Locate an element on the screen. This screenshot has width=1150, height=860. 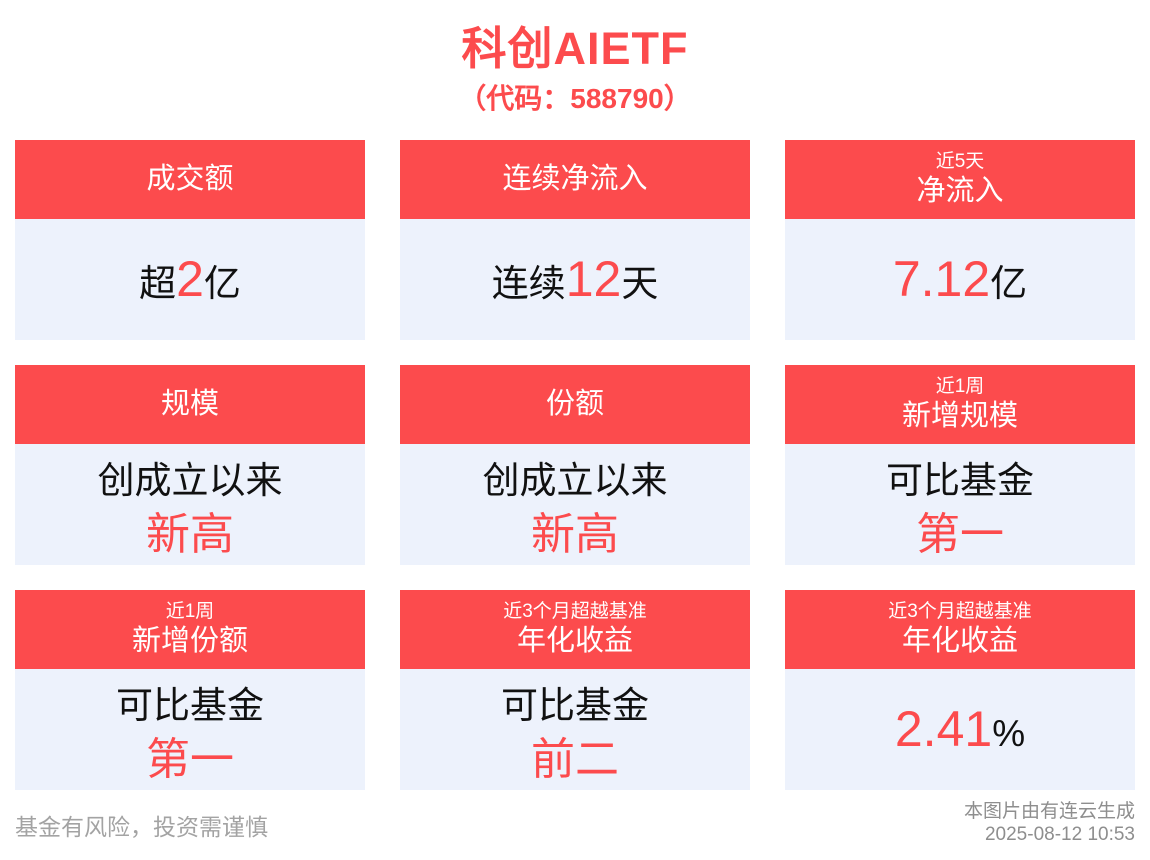
timestamp: 2025-08-12 10:53 is located at coordinates (1059, 835).